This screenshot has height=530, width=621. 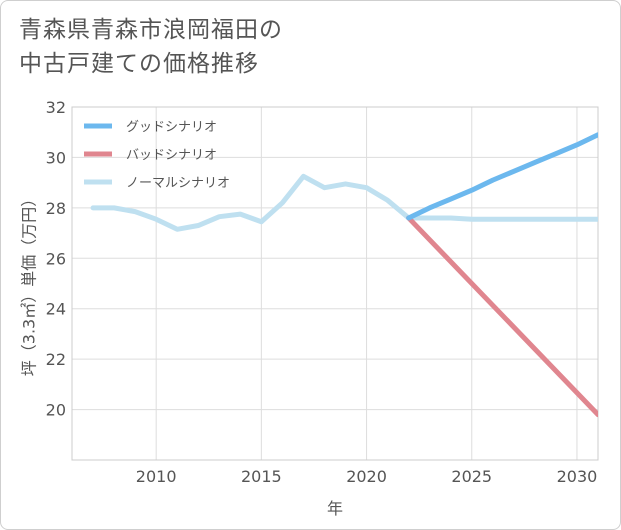 What do you see at coordinates (171, 155) in the screenshot?
I see `legend-label-bad: バッドシナリオ` at bounding box center [171, 155].